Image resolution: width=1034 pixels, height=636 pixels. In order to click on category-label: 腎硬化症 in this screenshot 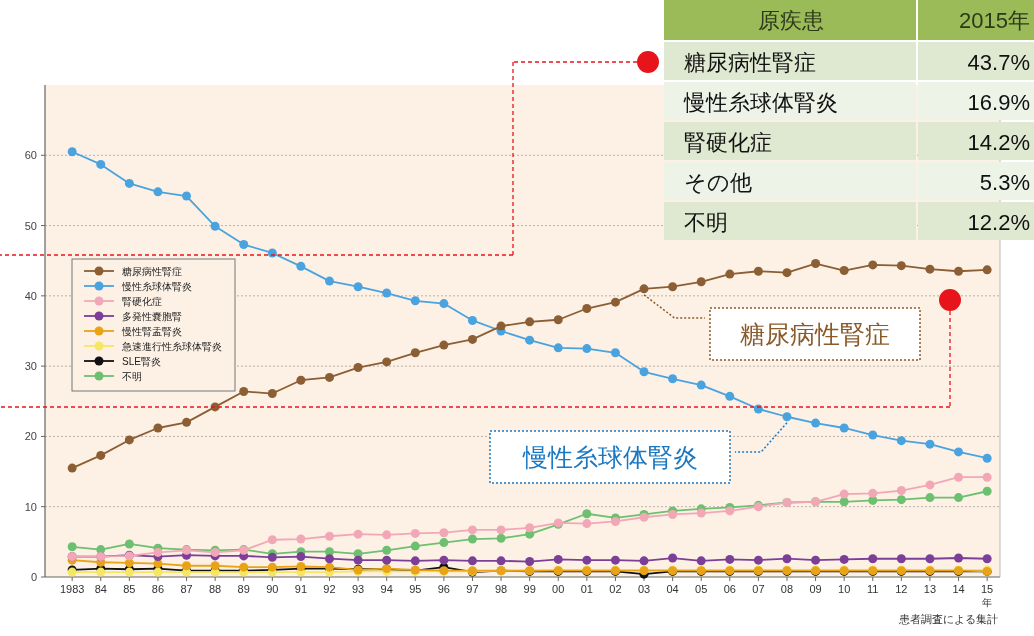, I will do `click(728, 142)`.